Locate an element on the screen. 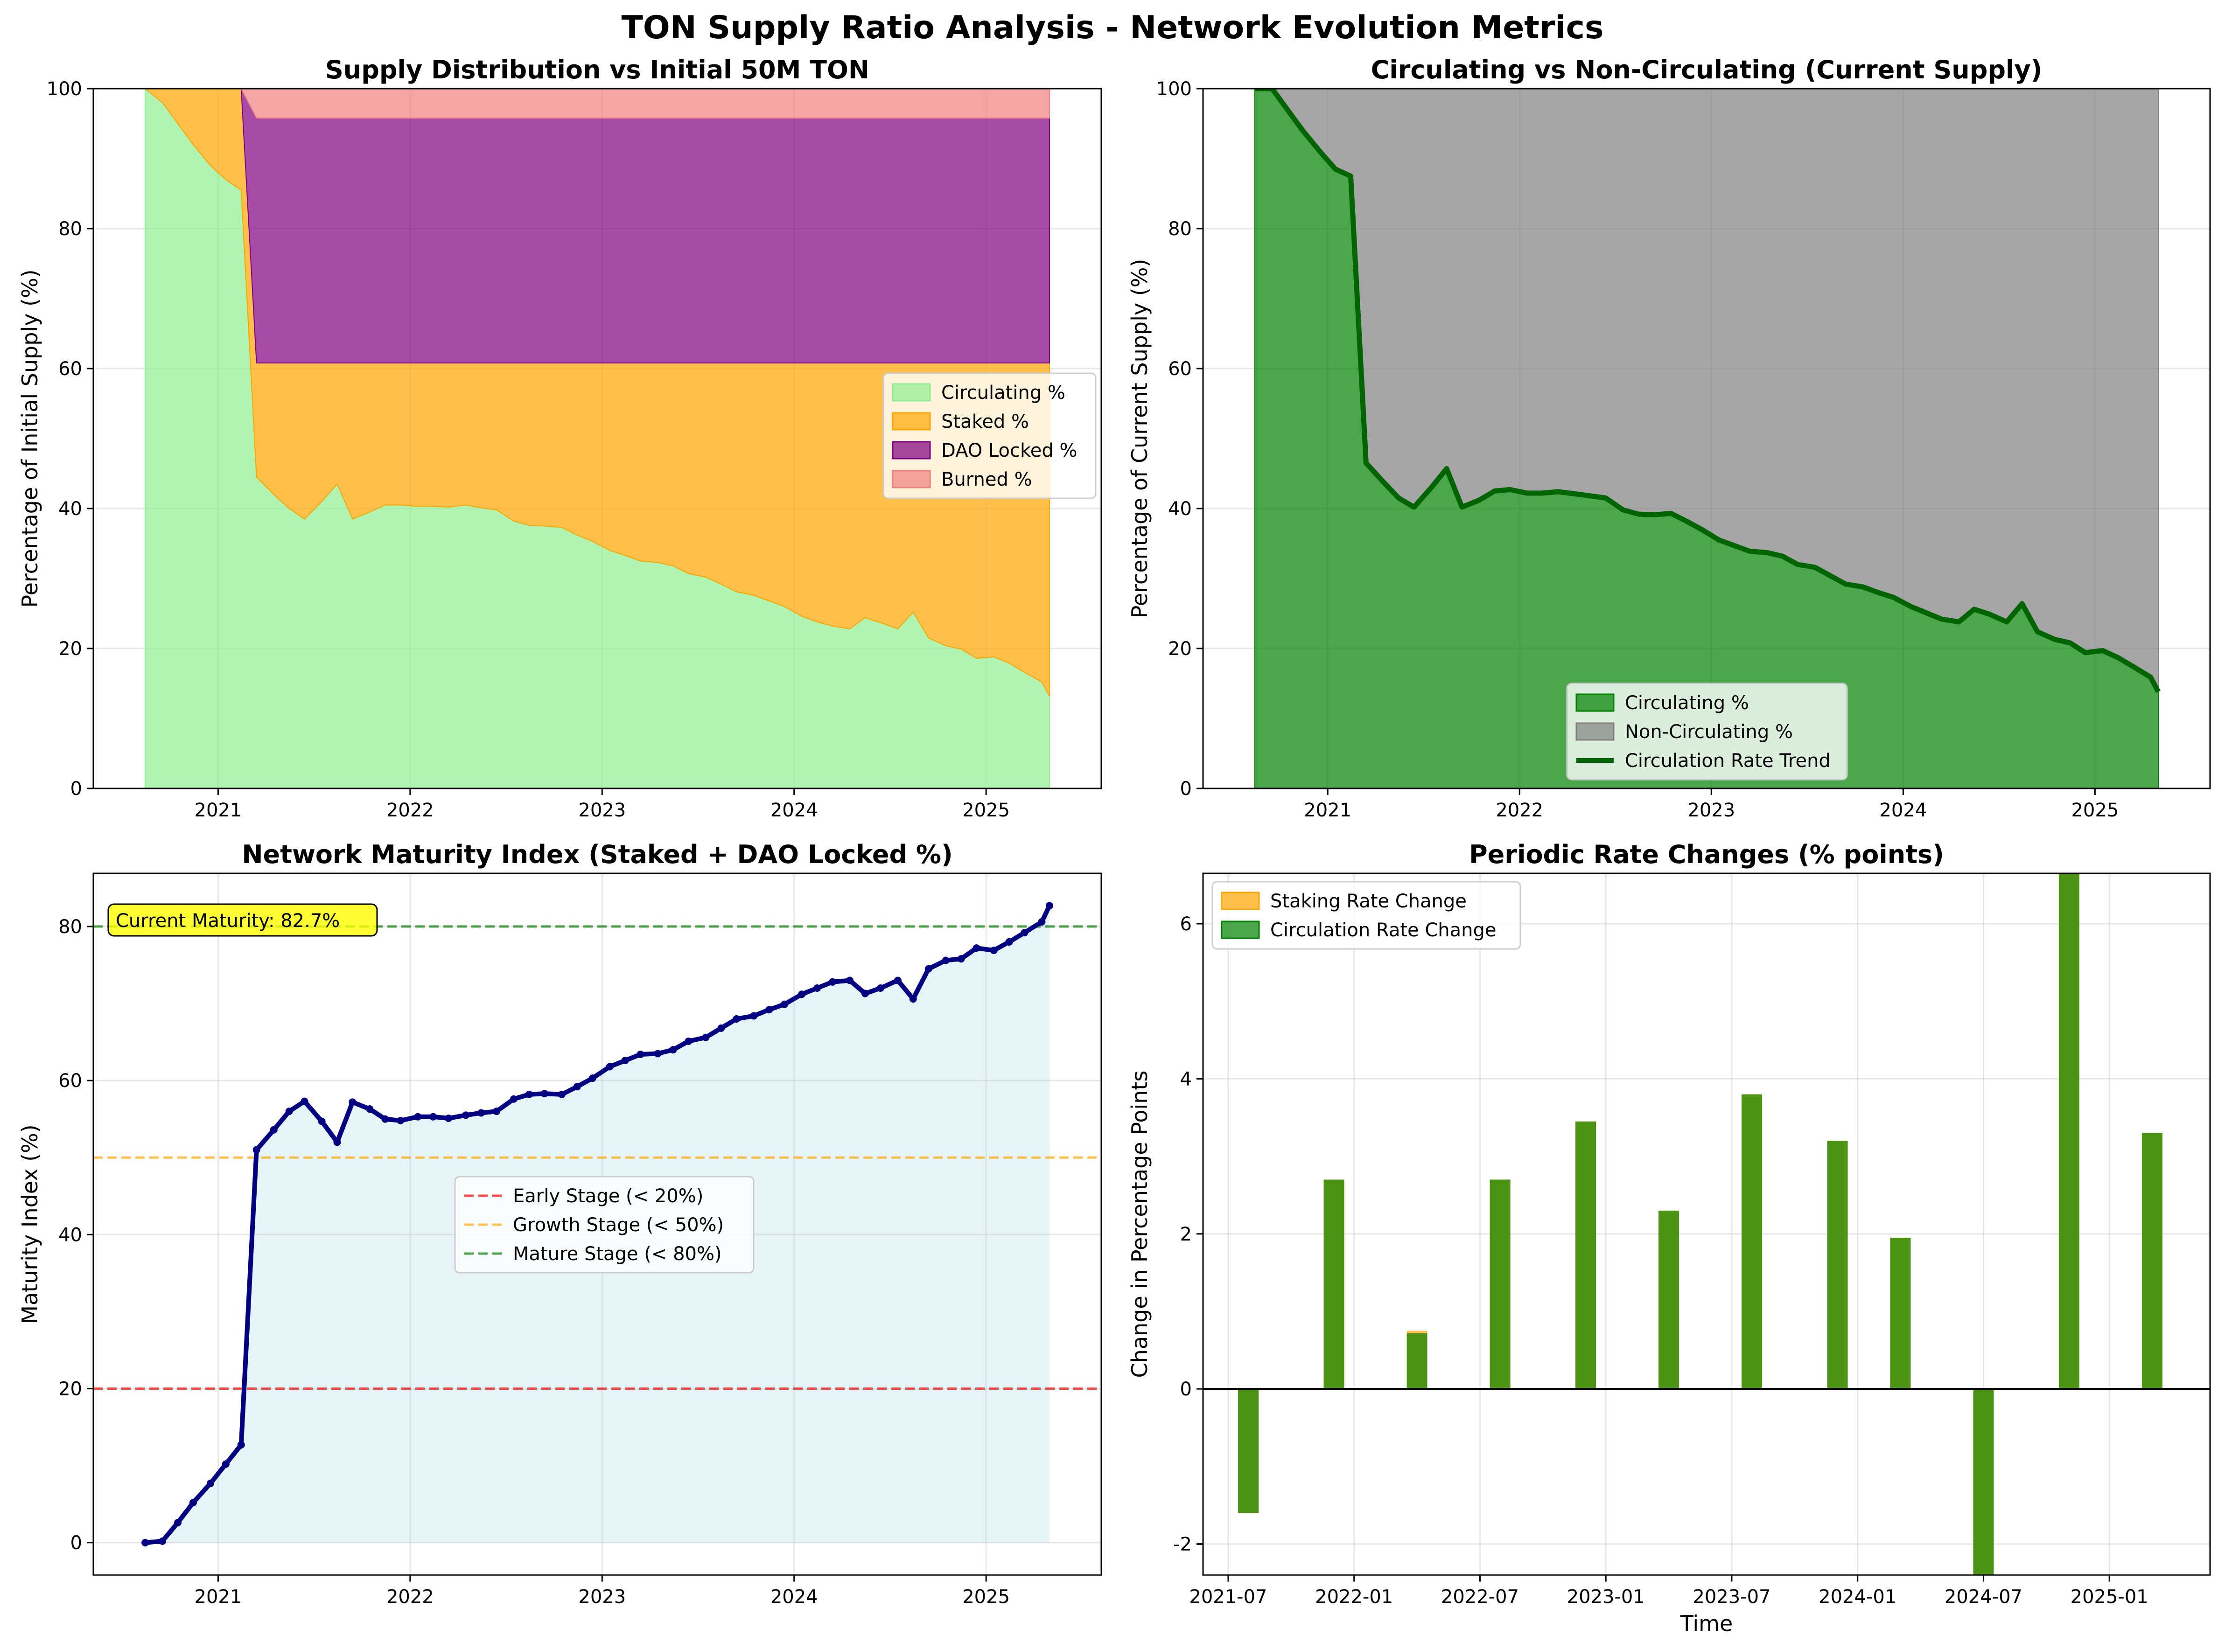  legend-label: Circulating % is located at coordinates (1687, 703).